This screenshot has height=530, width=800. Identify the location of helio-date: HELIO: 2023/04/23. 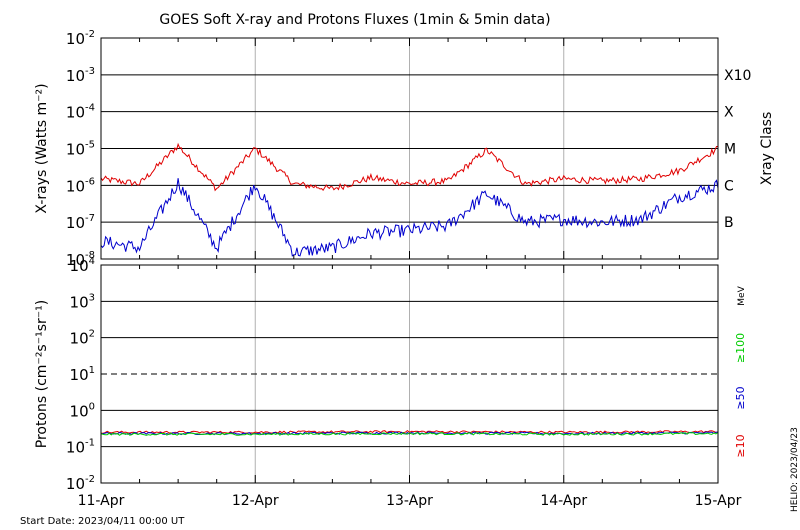
(795, 469).